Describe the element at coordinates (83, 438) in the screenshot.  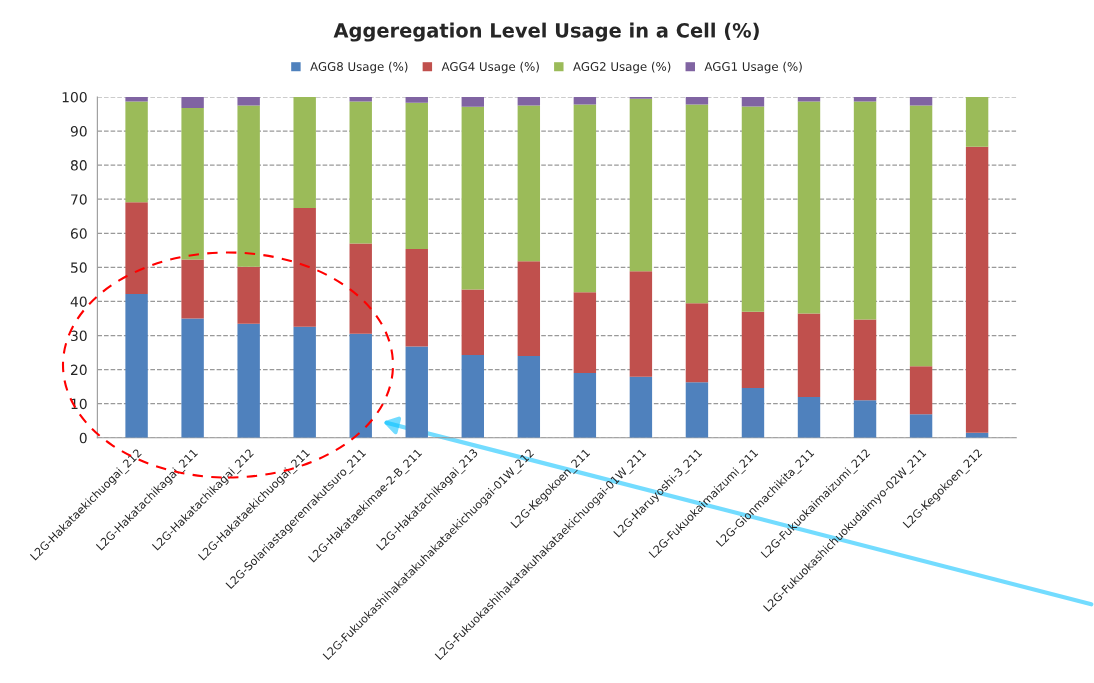
I see `y-tick-label: 0` at that location.